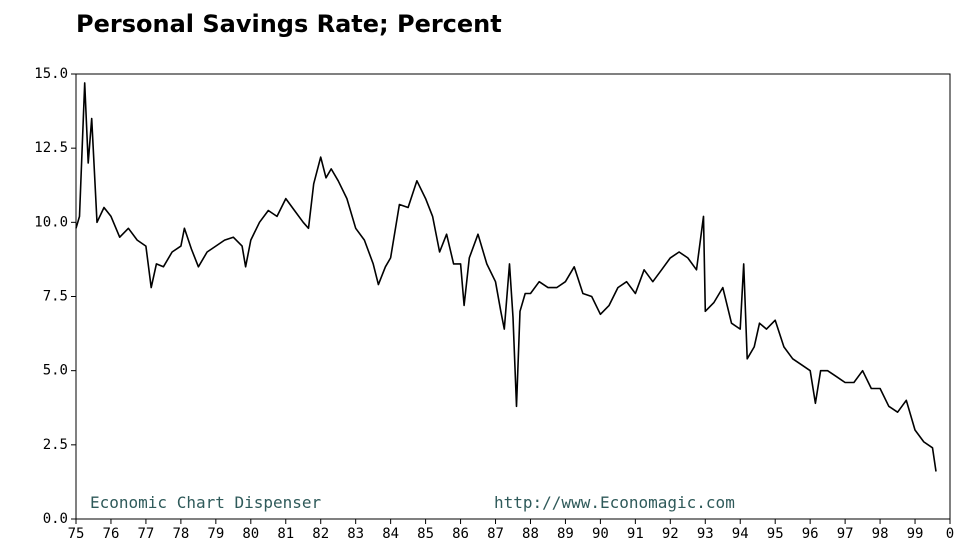 The width and height of the screenshot is (960, 547). What do you see at coordinates (775, 534) in the screenshot?
I see `x-tick-label: 95` at bounding box center [775, 534].